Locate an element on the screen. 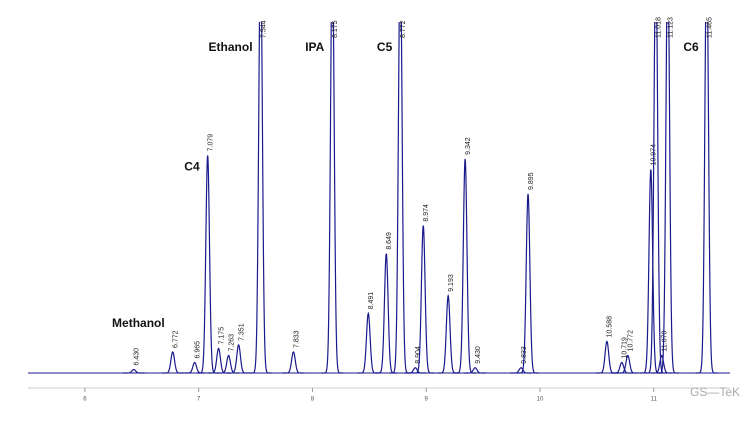 The height and width of the screenshot is (421, 756). compound-label: IPA is located at coordinates (314, 47).